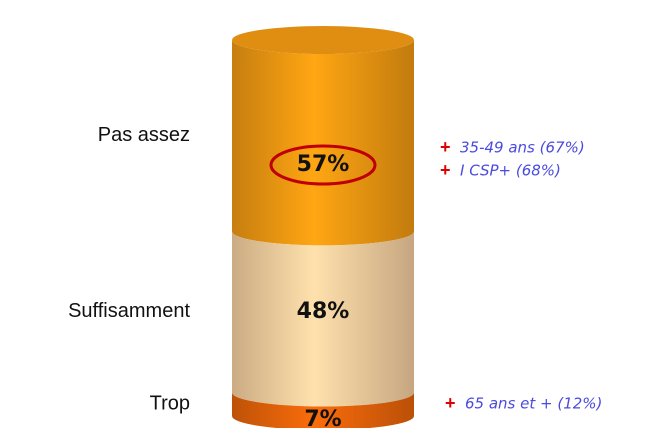 The image size is (649, 428). What do you see at coordinates (522, 148) in the screenshot?
I see `annotation-text: 35-49 ans (67%)` at bounding box center [522, 148].